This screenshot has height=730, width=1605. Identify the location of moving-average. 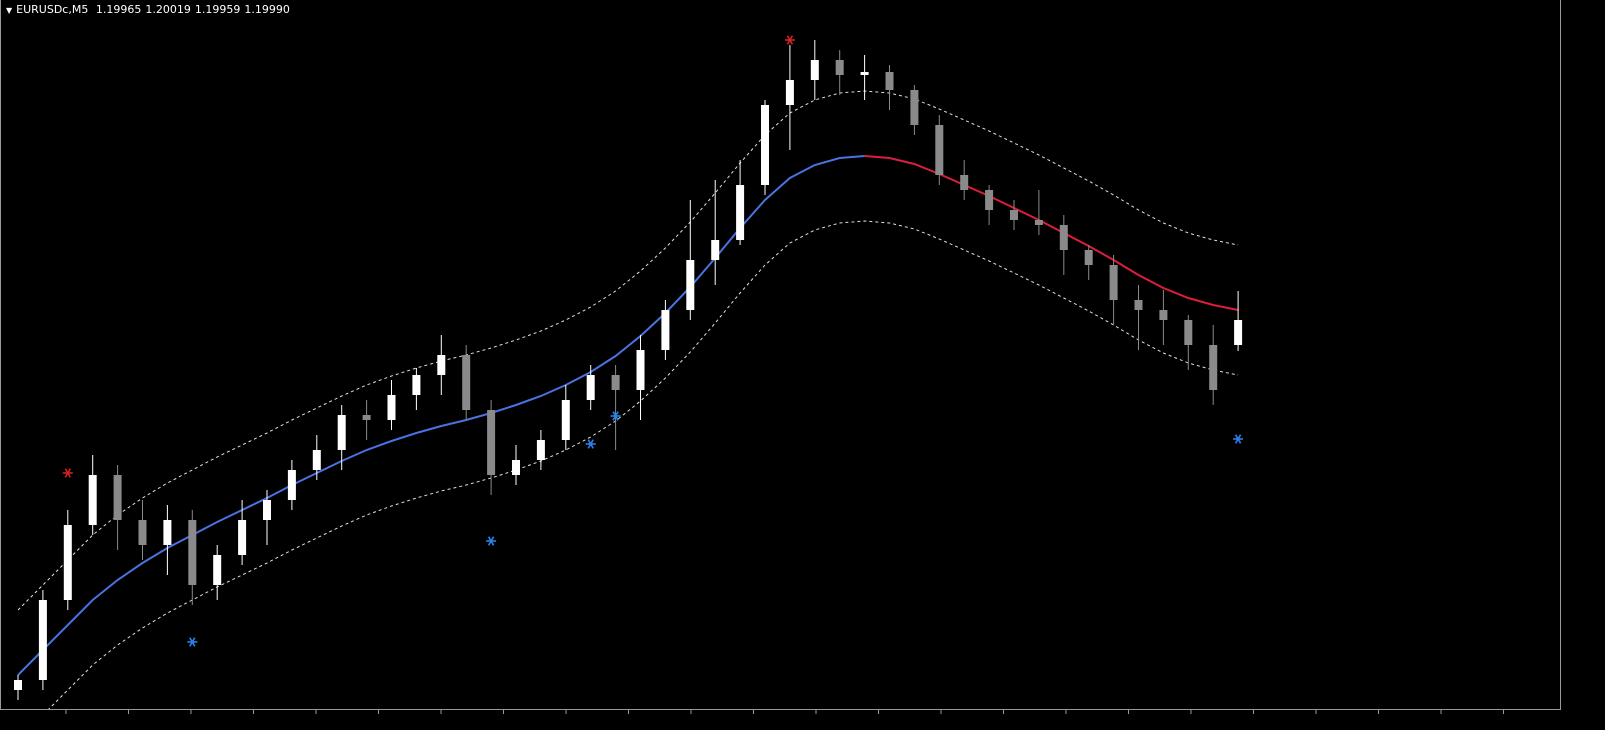
(1051, 233).